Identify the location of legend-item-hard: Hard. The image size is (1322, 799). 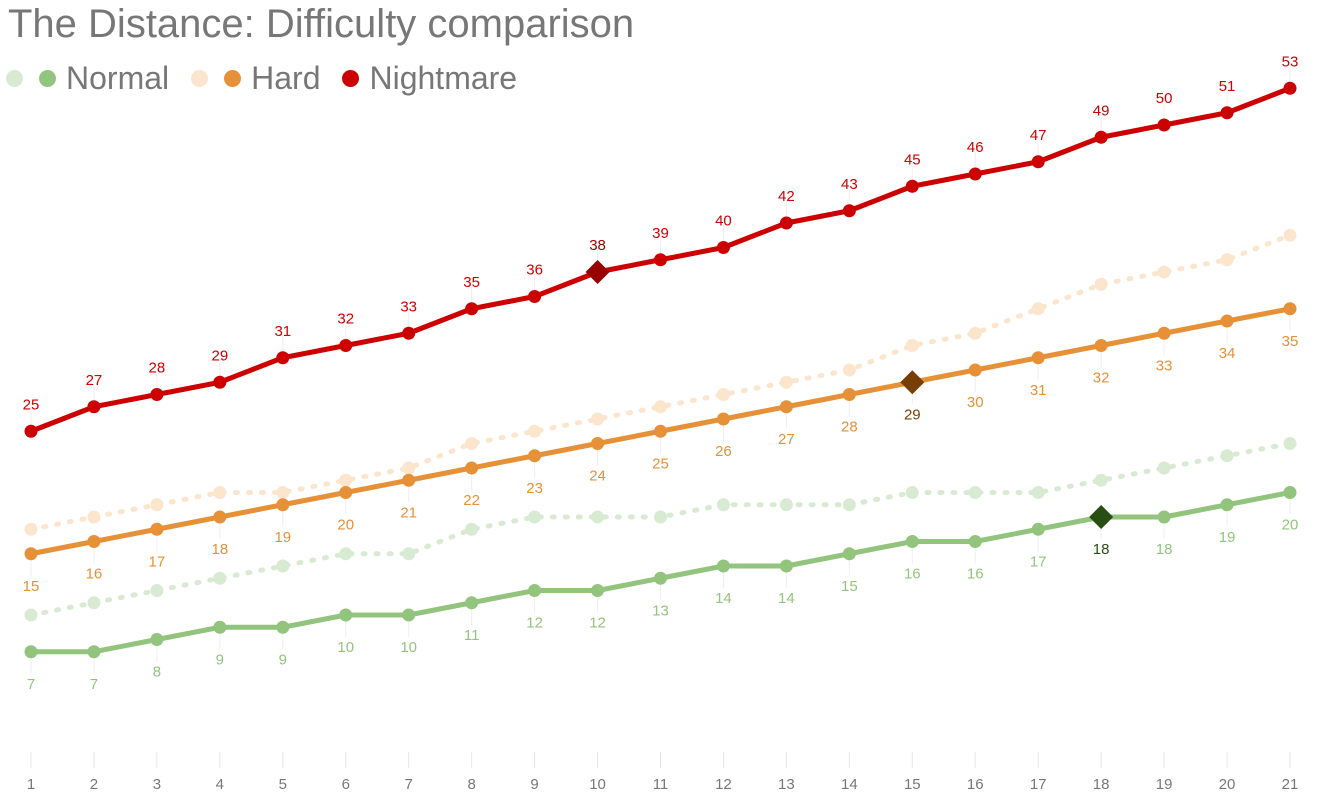
(255, 78).